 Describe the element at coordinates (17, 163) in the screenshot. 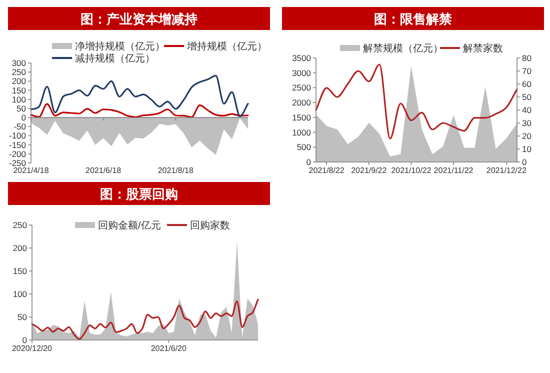

I see `y-tick-label: -250` at that location.